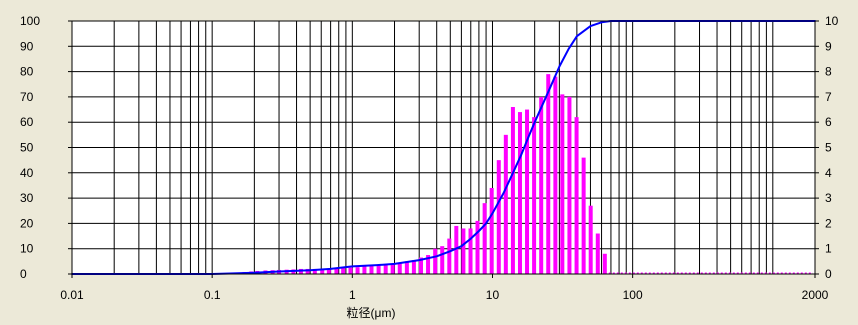 Image resolution: width=858 pixels, height=325 pixels. What do you see at coordinates (828, 148) in the screenshot?
I see `right-y-tick-label: 5` at bounding box center [828, 148].